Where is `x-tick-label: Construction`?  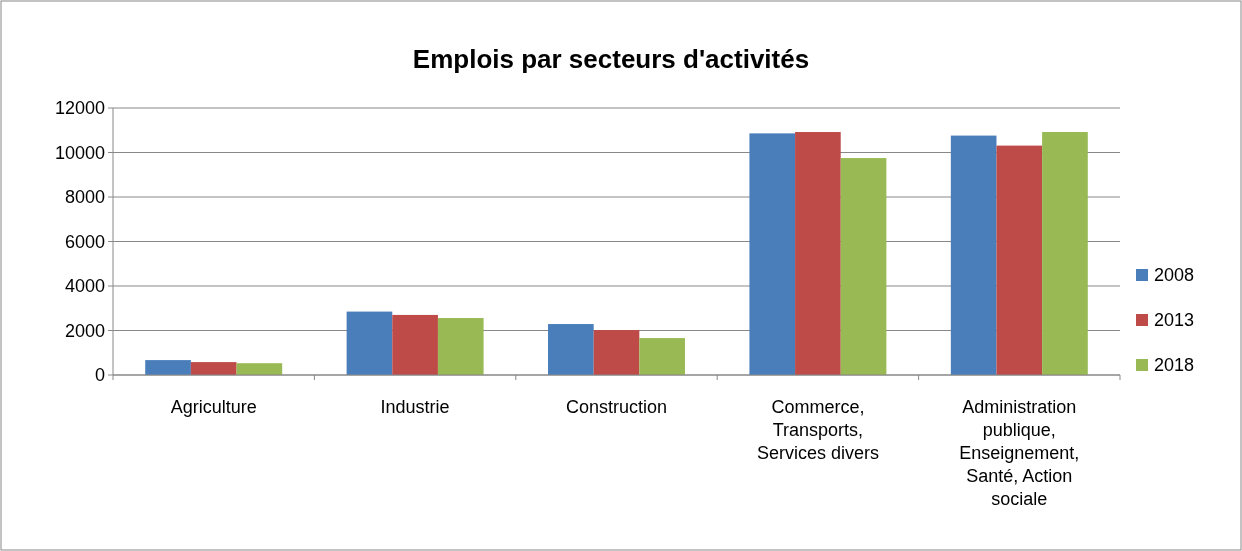 x-tick-label: Construction is located at coordinates (616, 407).